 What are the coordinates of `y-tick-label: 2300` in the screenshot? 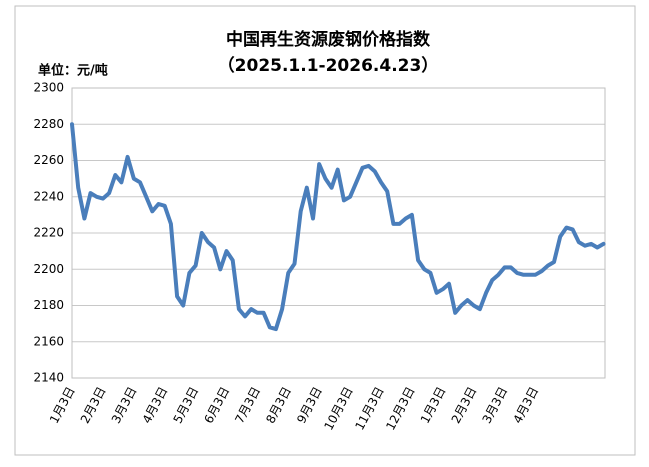 It's located at (48, 88).